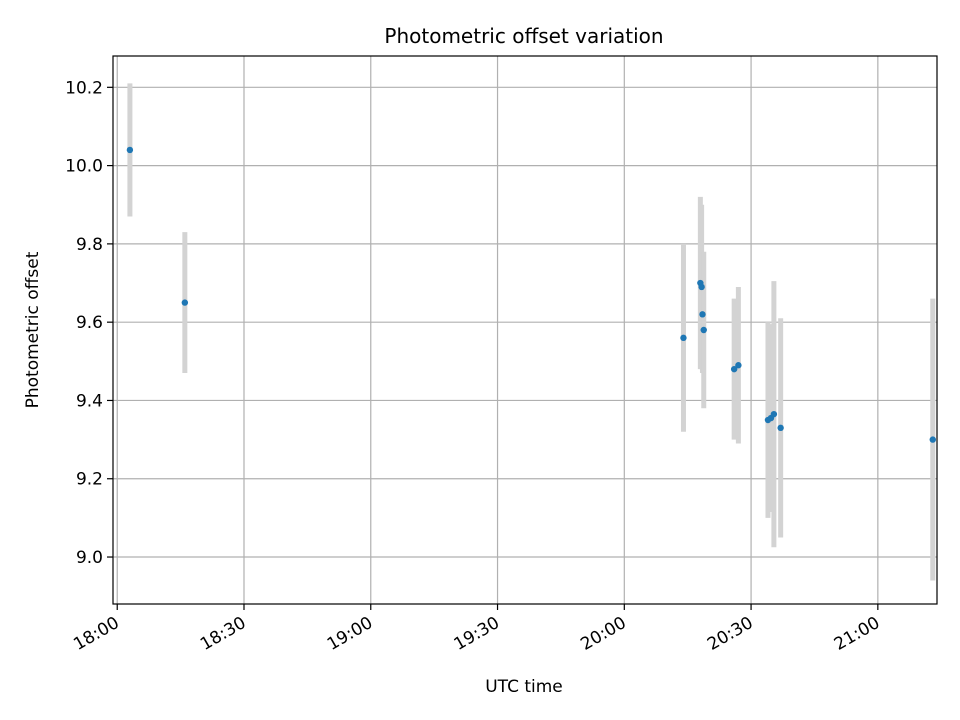 This screenshot has width=960, height=720. Describe the element at coordinates (89, 480) in the screenshot. I see `y-tick-label: 9.2` at that location.